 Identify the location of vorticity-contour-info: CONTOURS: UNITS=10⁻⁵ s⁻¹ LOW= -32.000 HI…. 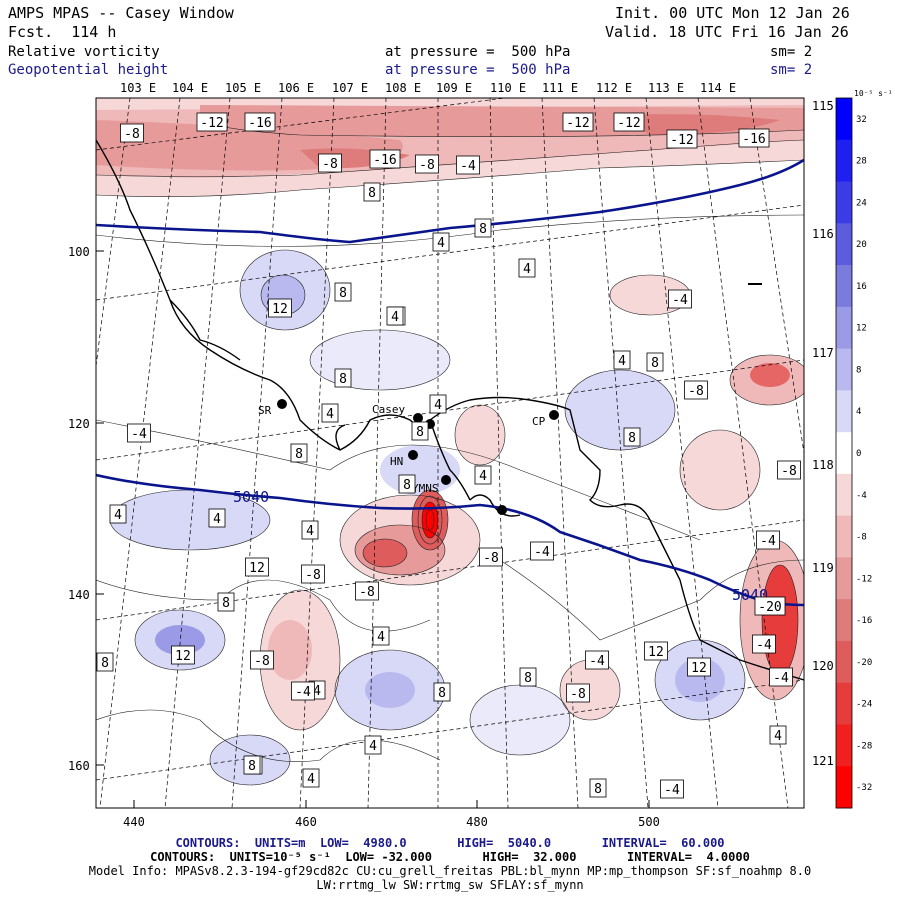
(450, 857).